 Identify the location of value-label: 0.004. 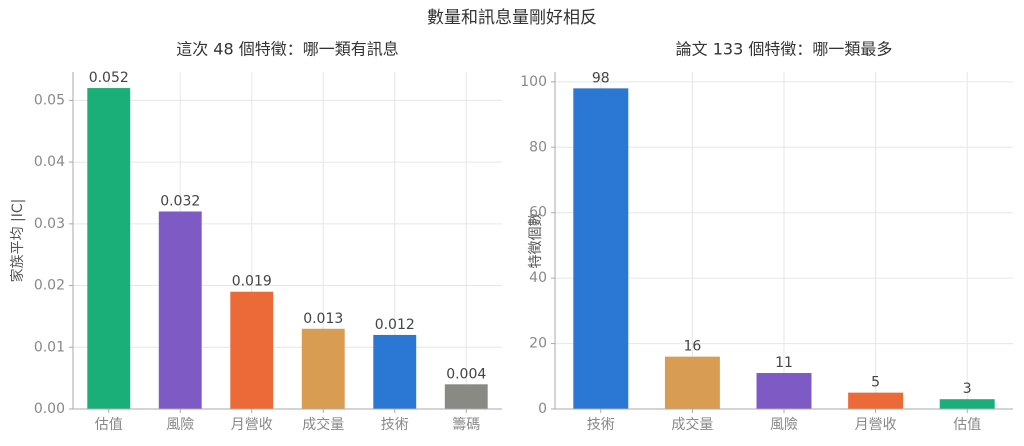
(466, 374).